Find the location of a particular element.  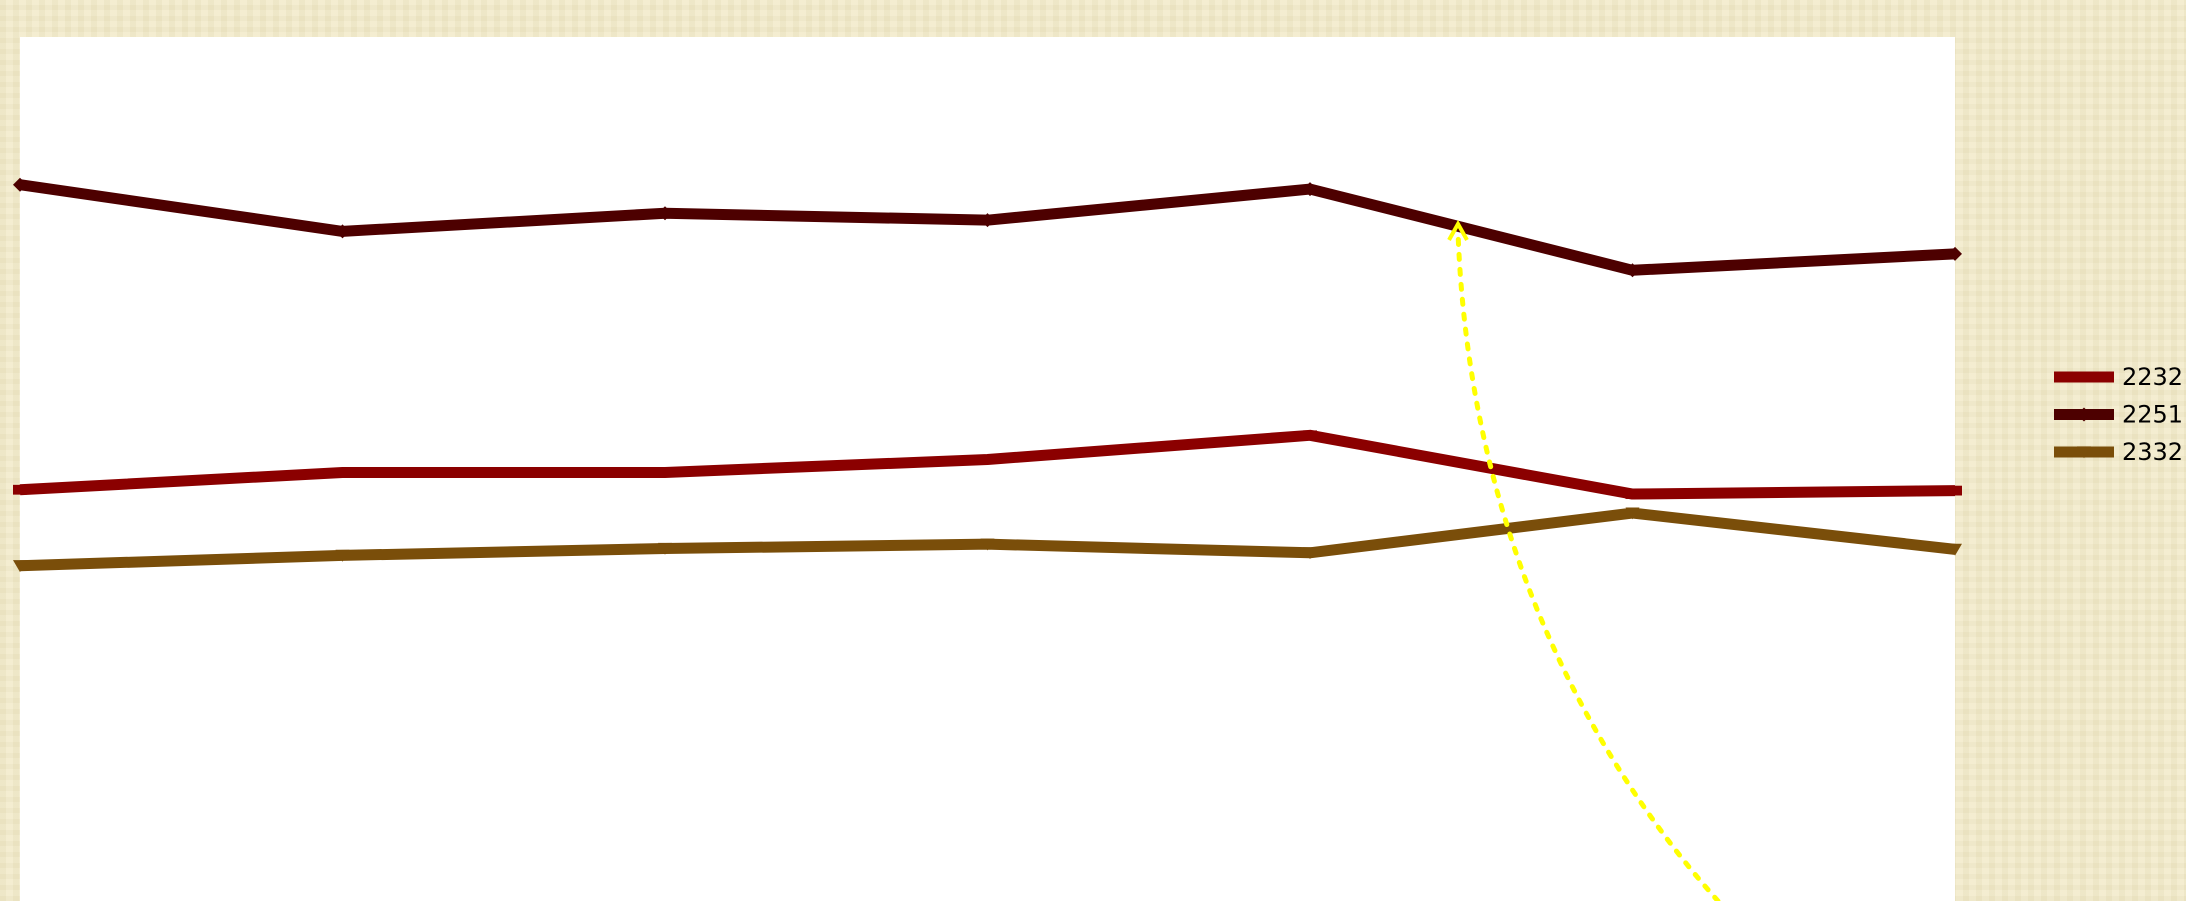

annotation-layer is located at coordinates (1584, 560).